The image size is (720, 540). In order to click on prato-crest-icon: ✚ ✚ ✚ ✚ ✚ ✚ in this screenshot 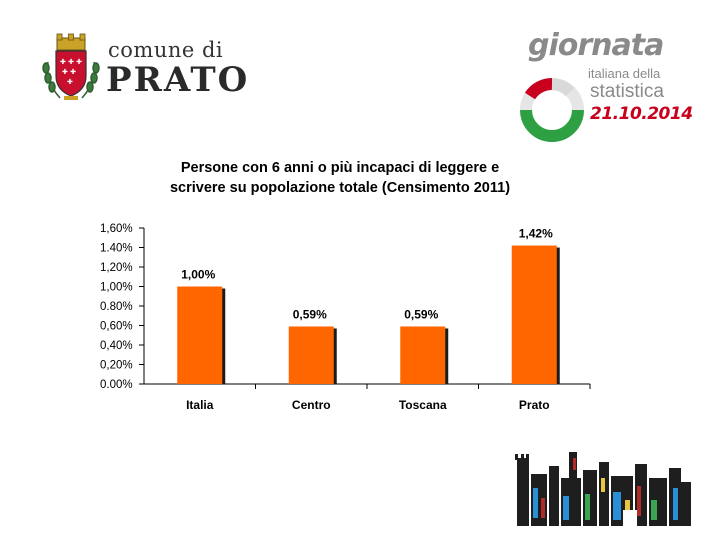, I will do `click(71, 66)`.